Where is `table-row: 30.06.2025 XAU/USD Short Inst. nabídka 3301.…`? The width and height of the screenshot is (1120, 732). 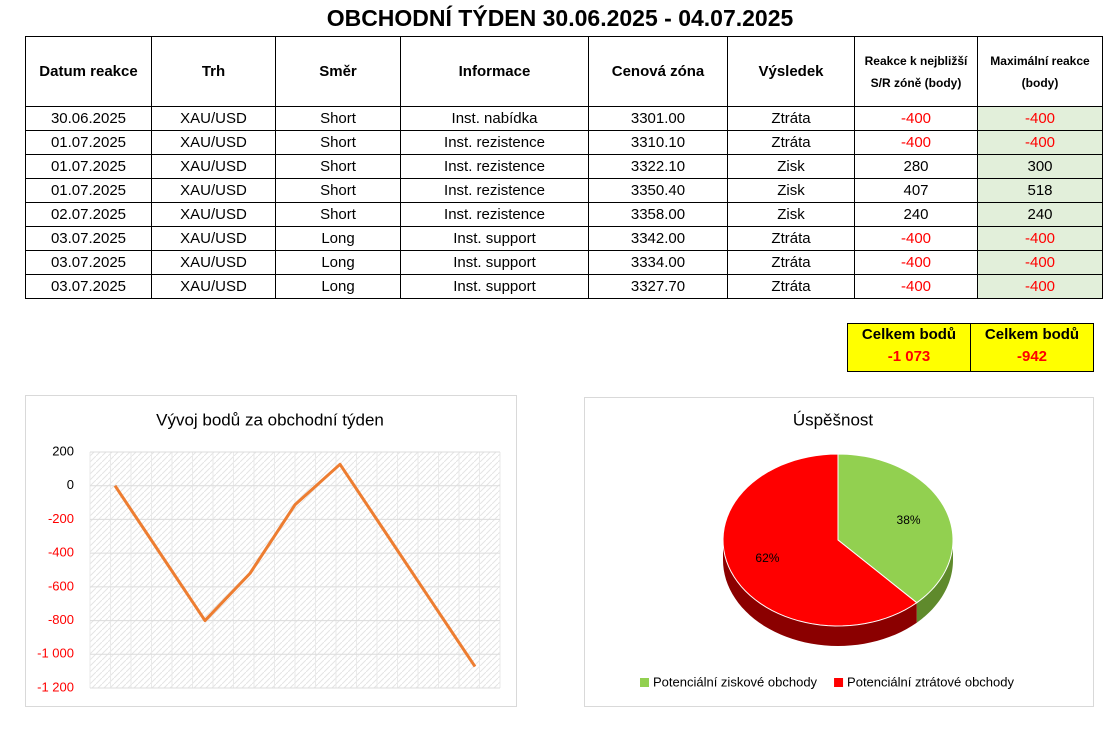
table-row: 30.06.2025 XAU/USD Short Inst. nabídka 3301.… is located at coordinates (564, 118).